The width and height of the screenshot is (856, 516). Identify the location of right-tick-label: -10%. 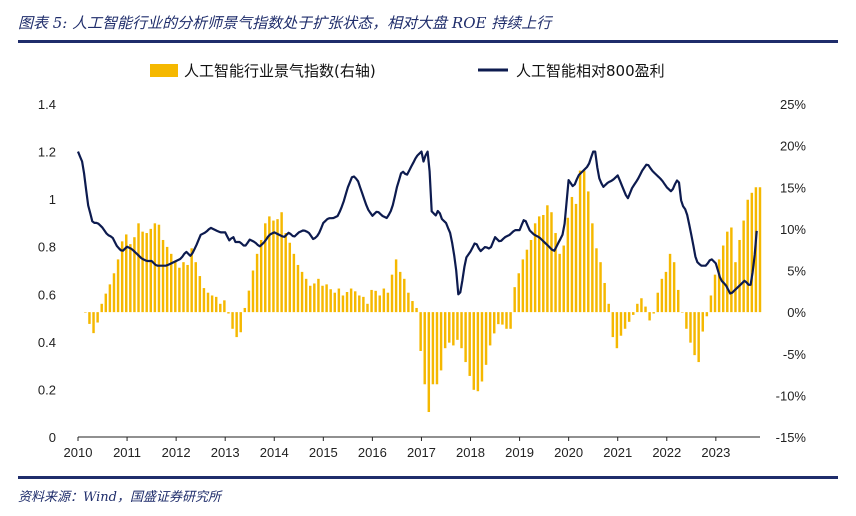
(791, 395).